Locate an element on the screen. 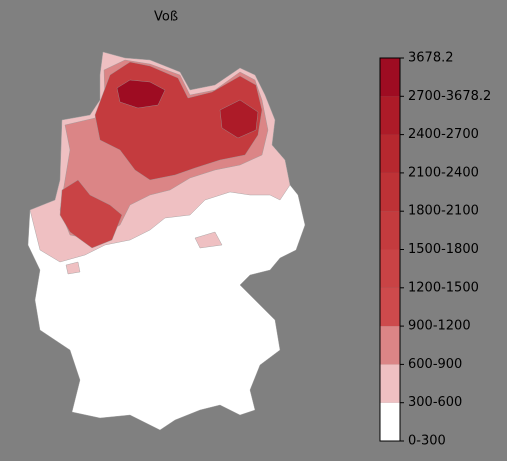 Image resolution: width=507 pixels, height=461 pixels. colorbar-label: 3678.2 is located at coordinates (431, 58).